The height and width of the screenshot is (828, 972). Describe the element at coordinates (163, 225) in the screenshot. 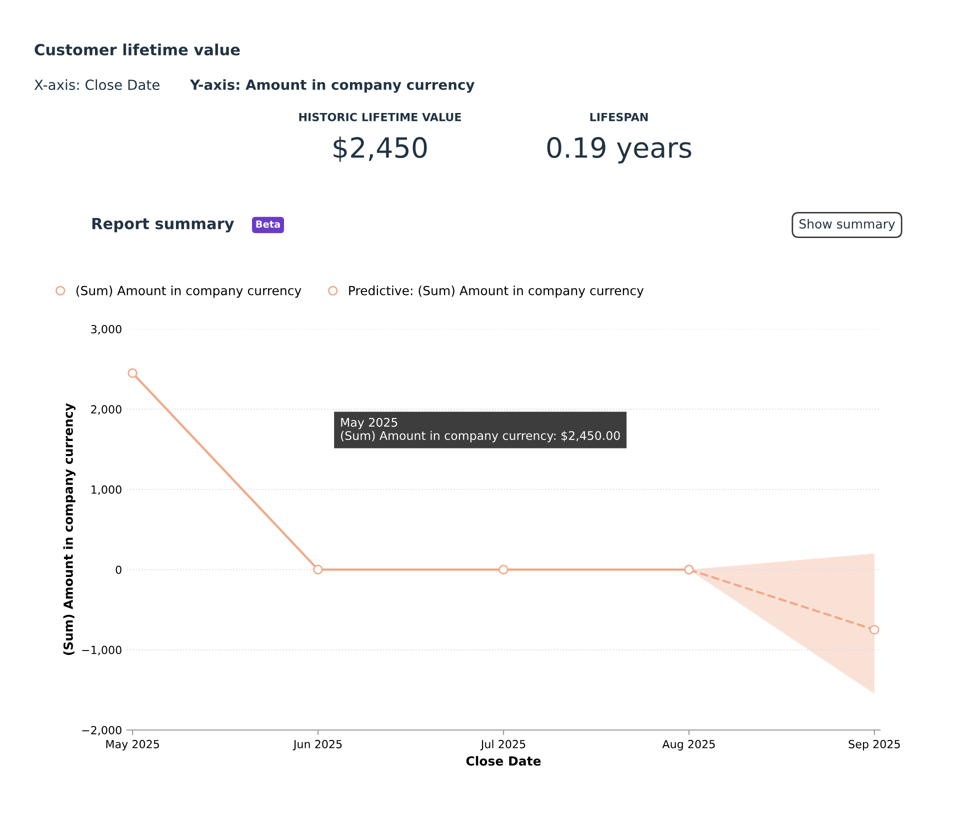

I see `text: Report summary` at that location.